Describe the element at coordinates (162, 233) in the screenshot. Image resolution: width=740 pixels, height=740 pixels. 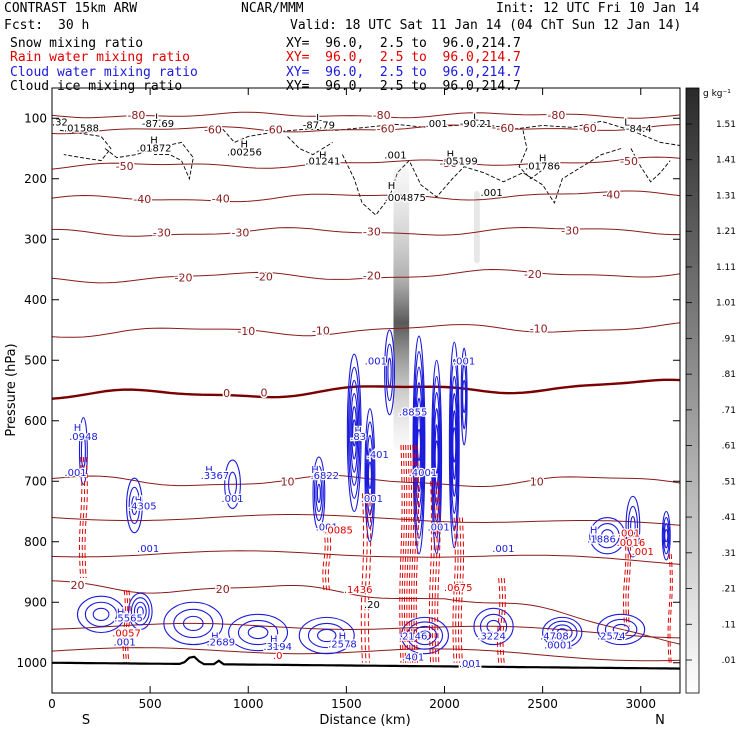
I see `isotherm-label: -30` at that location.